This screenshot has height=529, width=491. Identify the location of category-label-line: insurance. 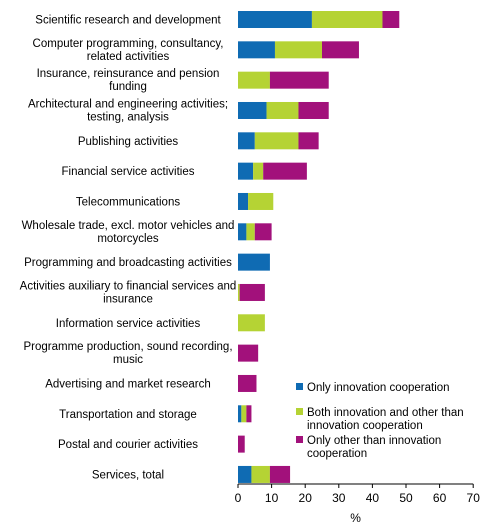
(128, 299).